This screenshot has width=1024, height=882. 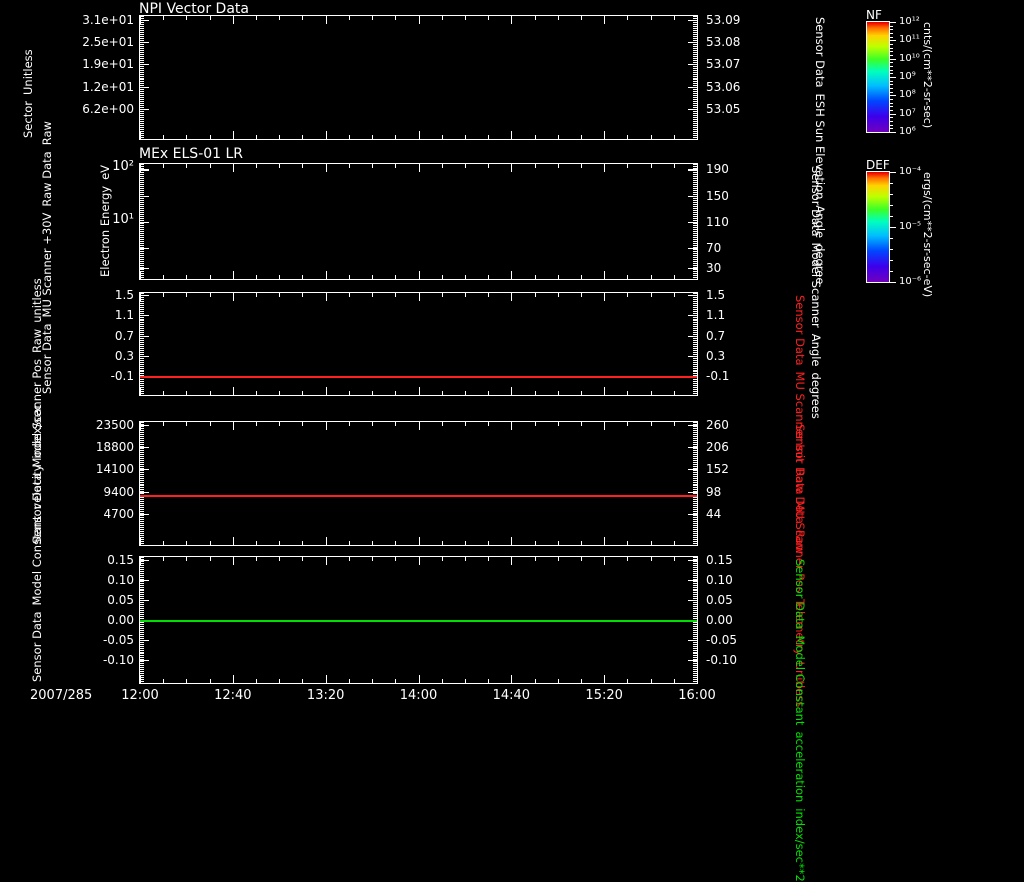 I want to click on colorbar-tick-label: 10¹⁰, so click(x=909, y=58).